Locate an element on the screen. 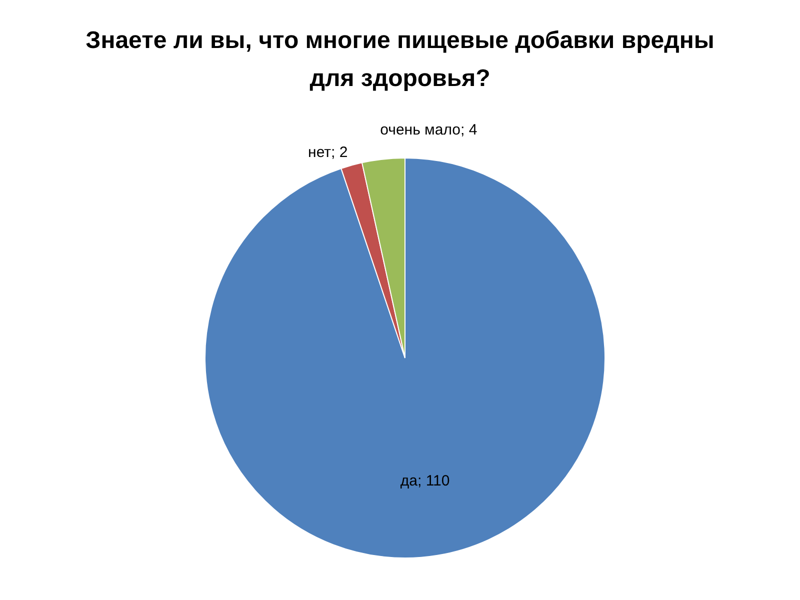  data-label: ; 2 is located at coordinates (339, 151).